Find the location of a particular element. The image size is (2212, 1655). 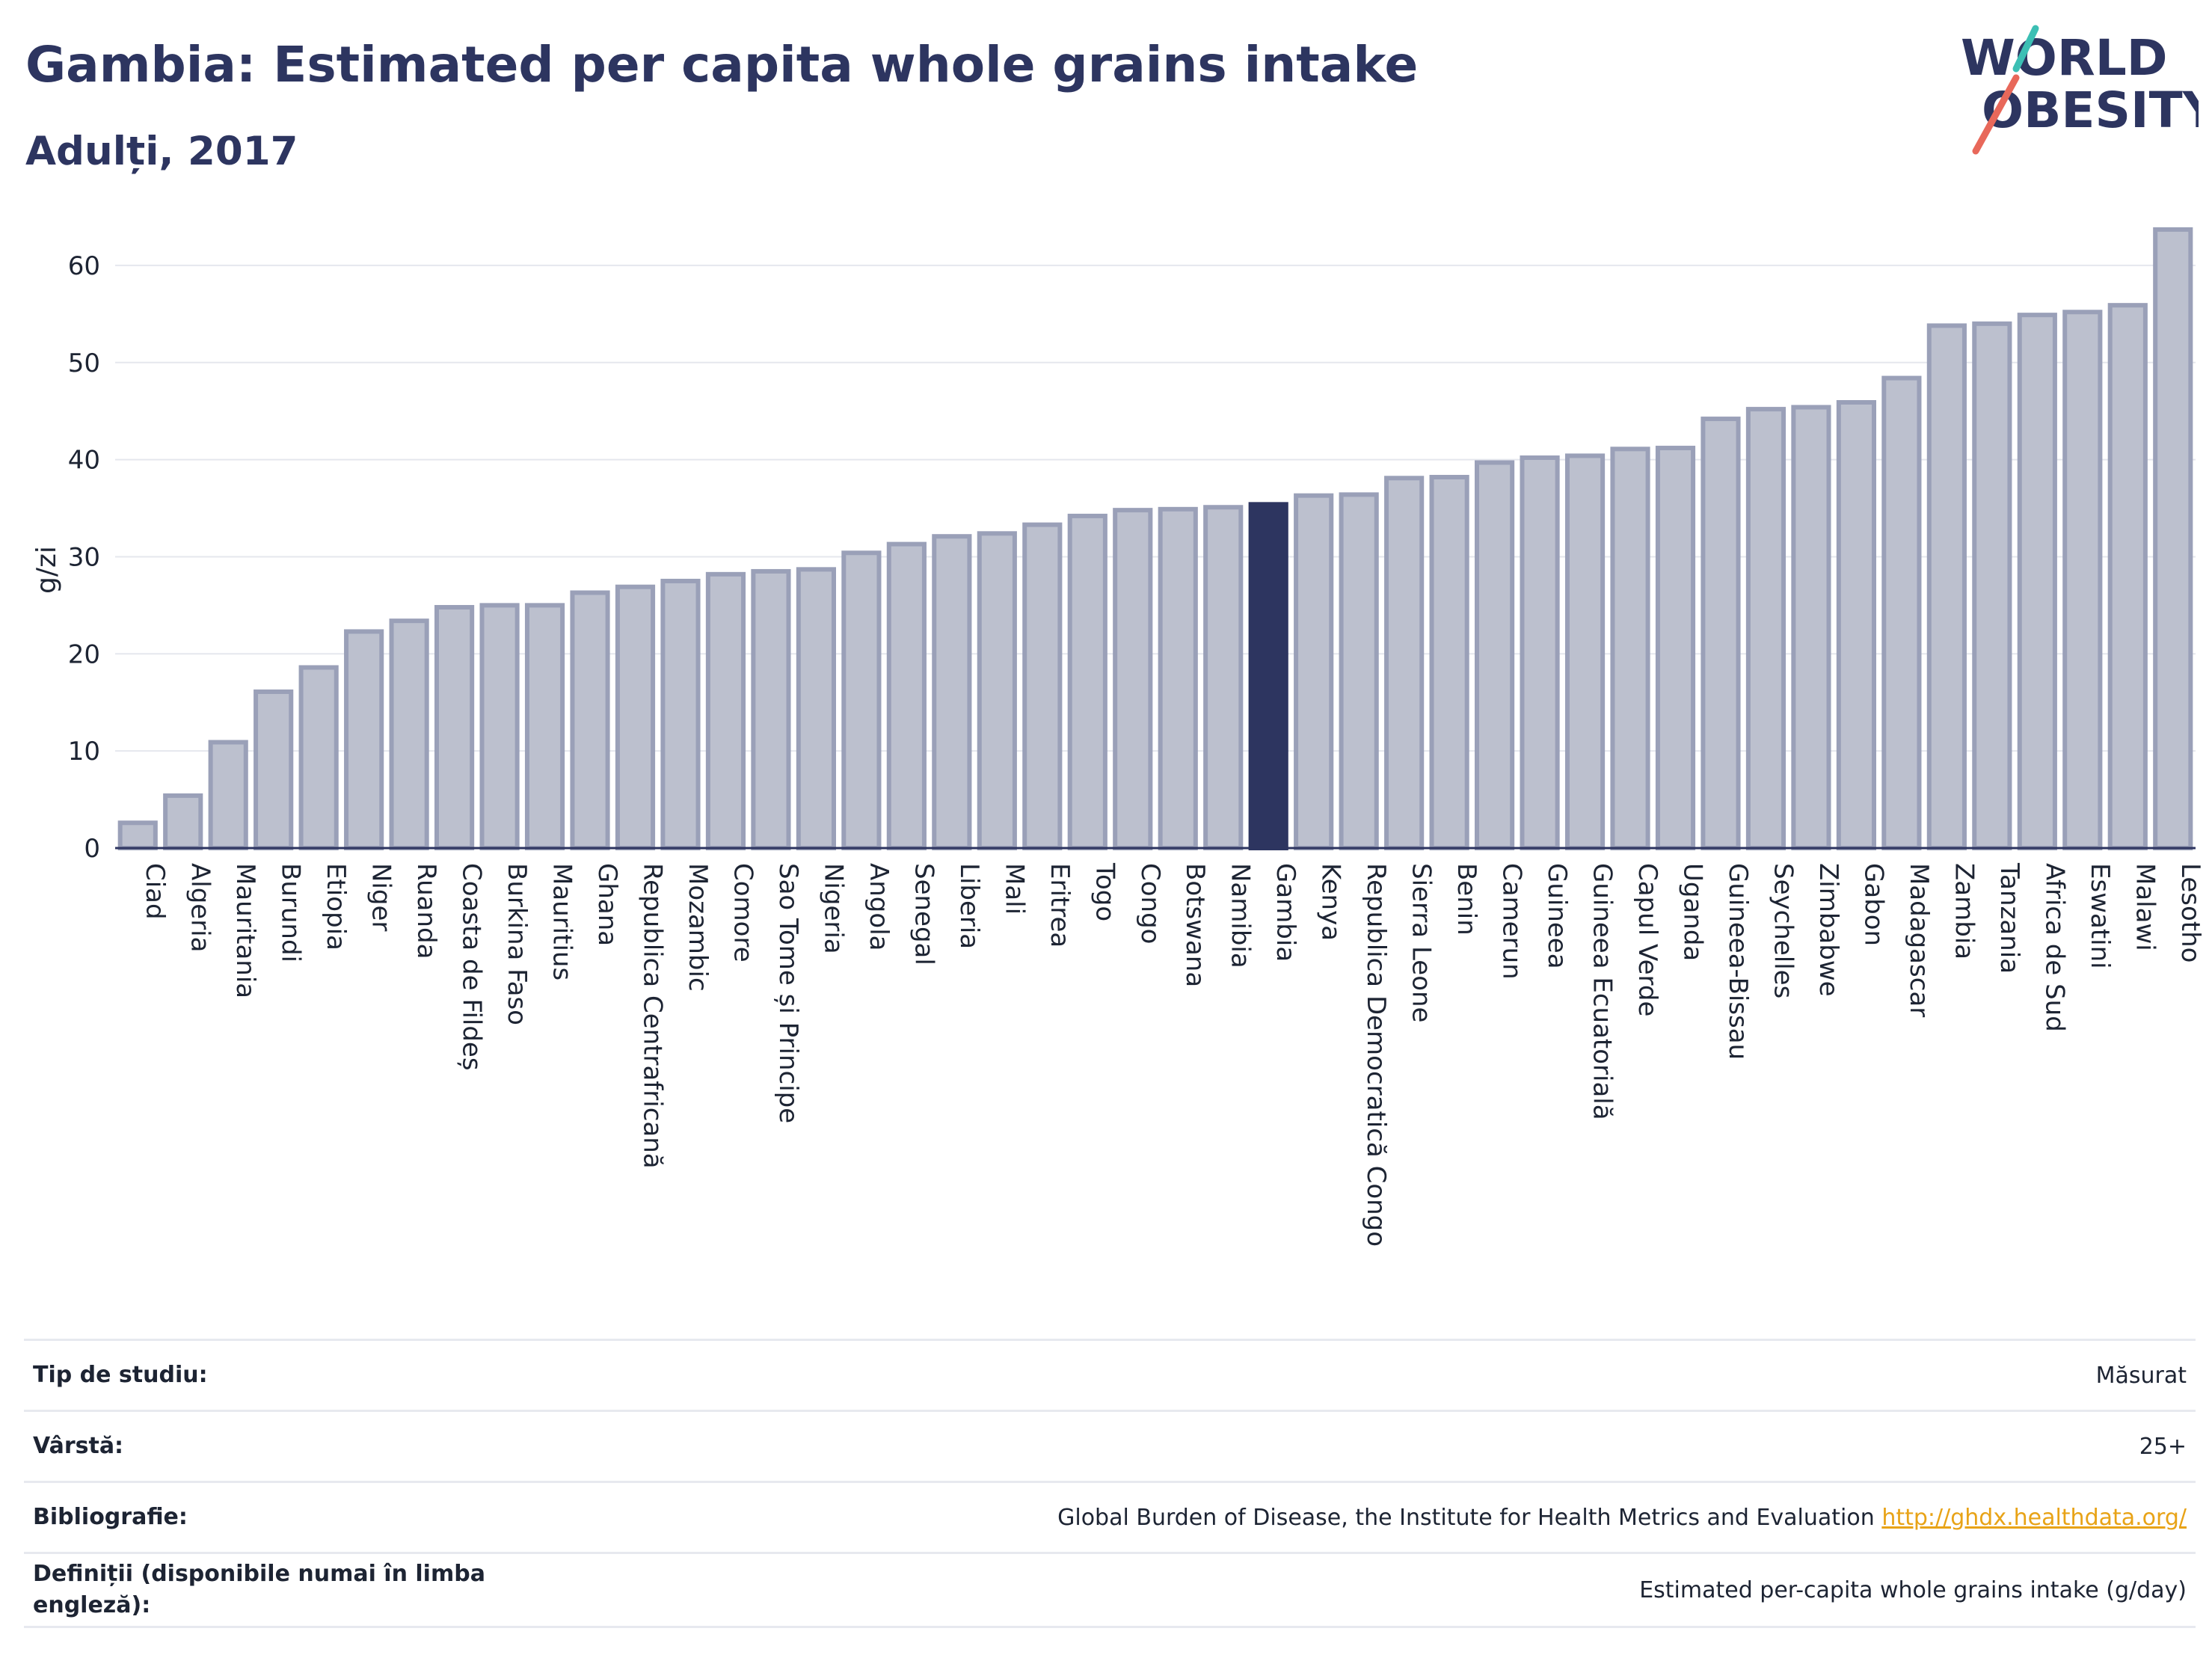

x-tick-label: Camerun is located at coordinates (1512, 921).